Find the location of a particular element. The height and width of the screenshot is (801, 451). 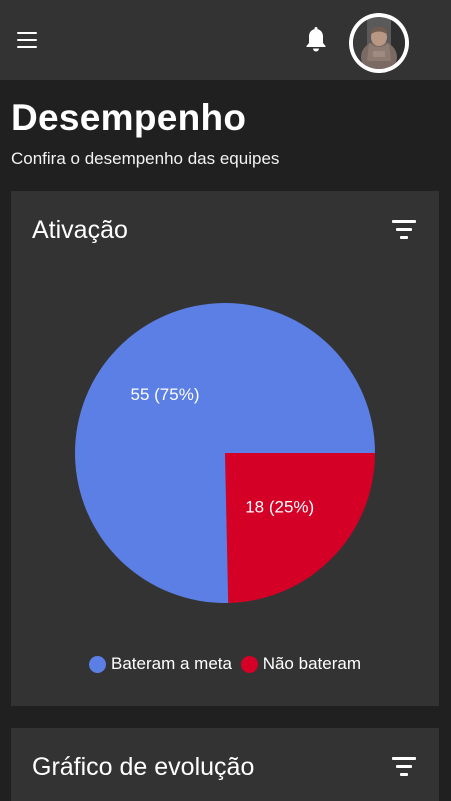

legend-item-not-met: Não bateram is located at coordinates (300, 664).